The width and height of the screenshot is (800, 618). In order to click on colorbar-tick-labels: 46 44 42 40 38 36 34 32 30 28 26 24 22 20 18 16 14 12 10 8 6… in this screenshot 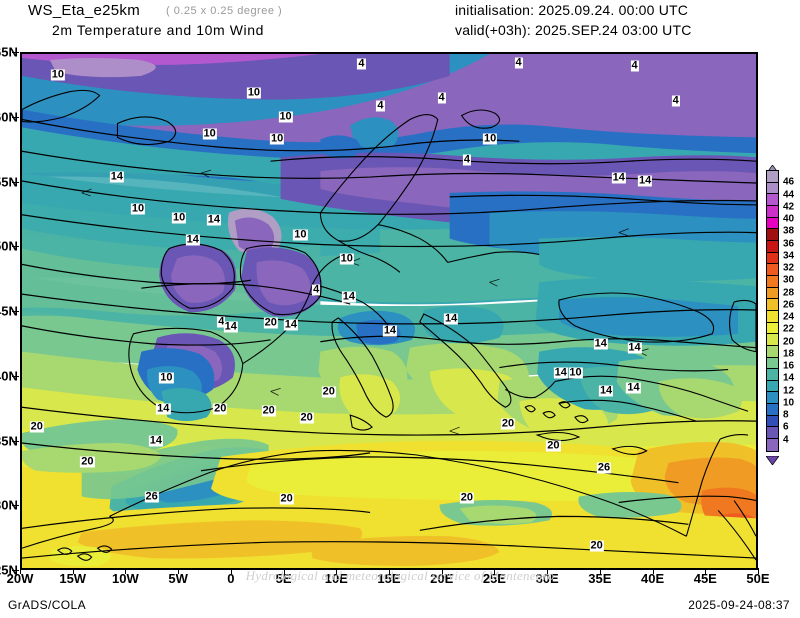, I will do `click(791, 311)`.